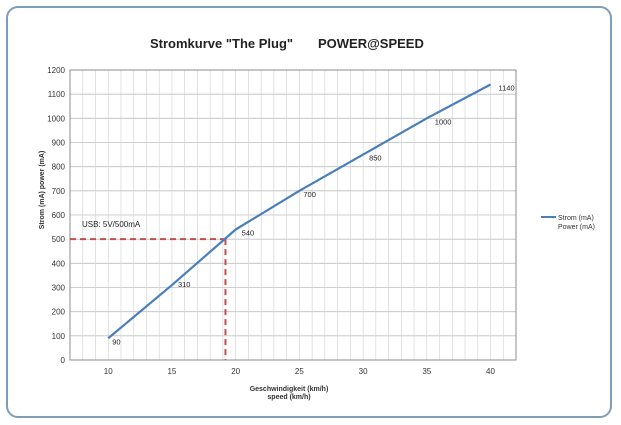 The height and width of the screenshot is (425, 621). What do you see at coordinates (371, 43) in the screenshot?
I see `chart-subtitle: POWER@SPEED` at bounding box center [371, 43].